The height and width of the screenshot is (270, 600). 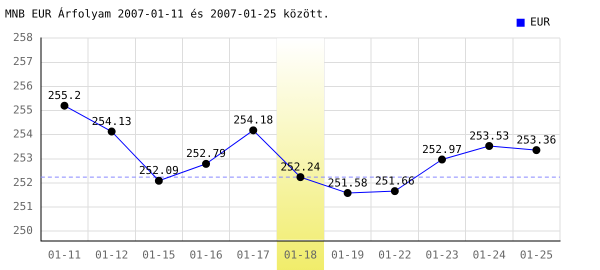 I want to click on x-tick-label: 01-17, so click(x=253, y=255).